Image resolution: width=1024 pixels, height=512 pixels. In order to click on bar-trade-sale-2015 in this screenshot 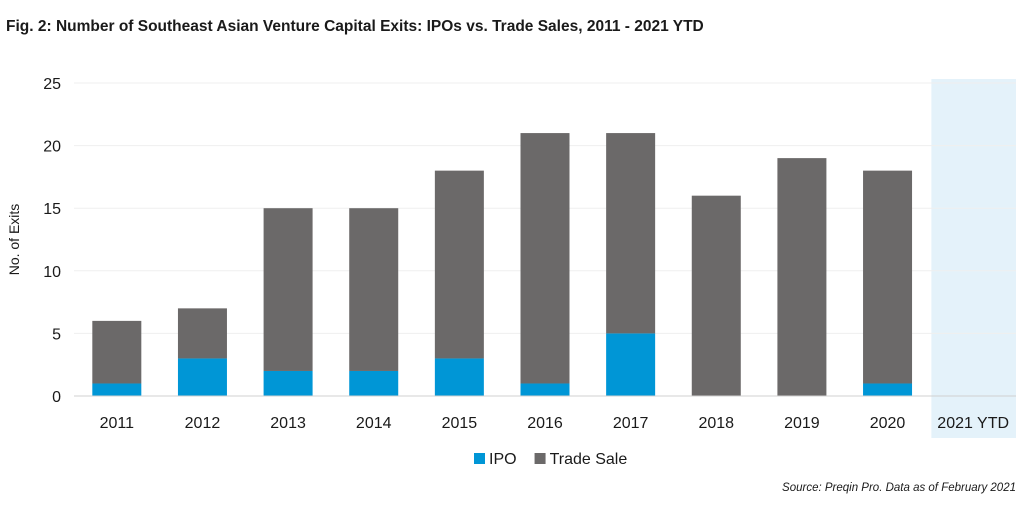, I will do `click(459, 264)`.